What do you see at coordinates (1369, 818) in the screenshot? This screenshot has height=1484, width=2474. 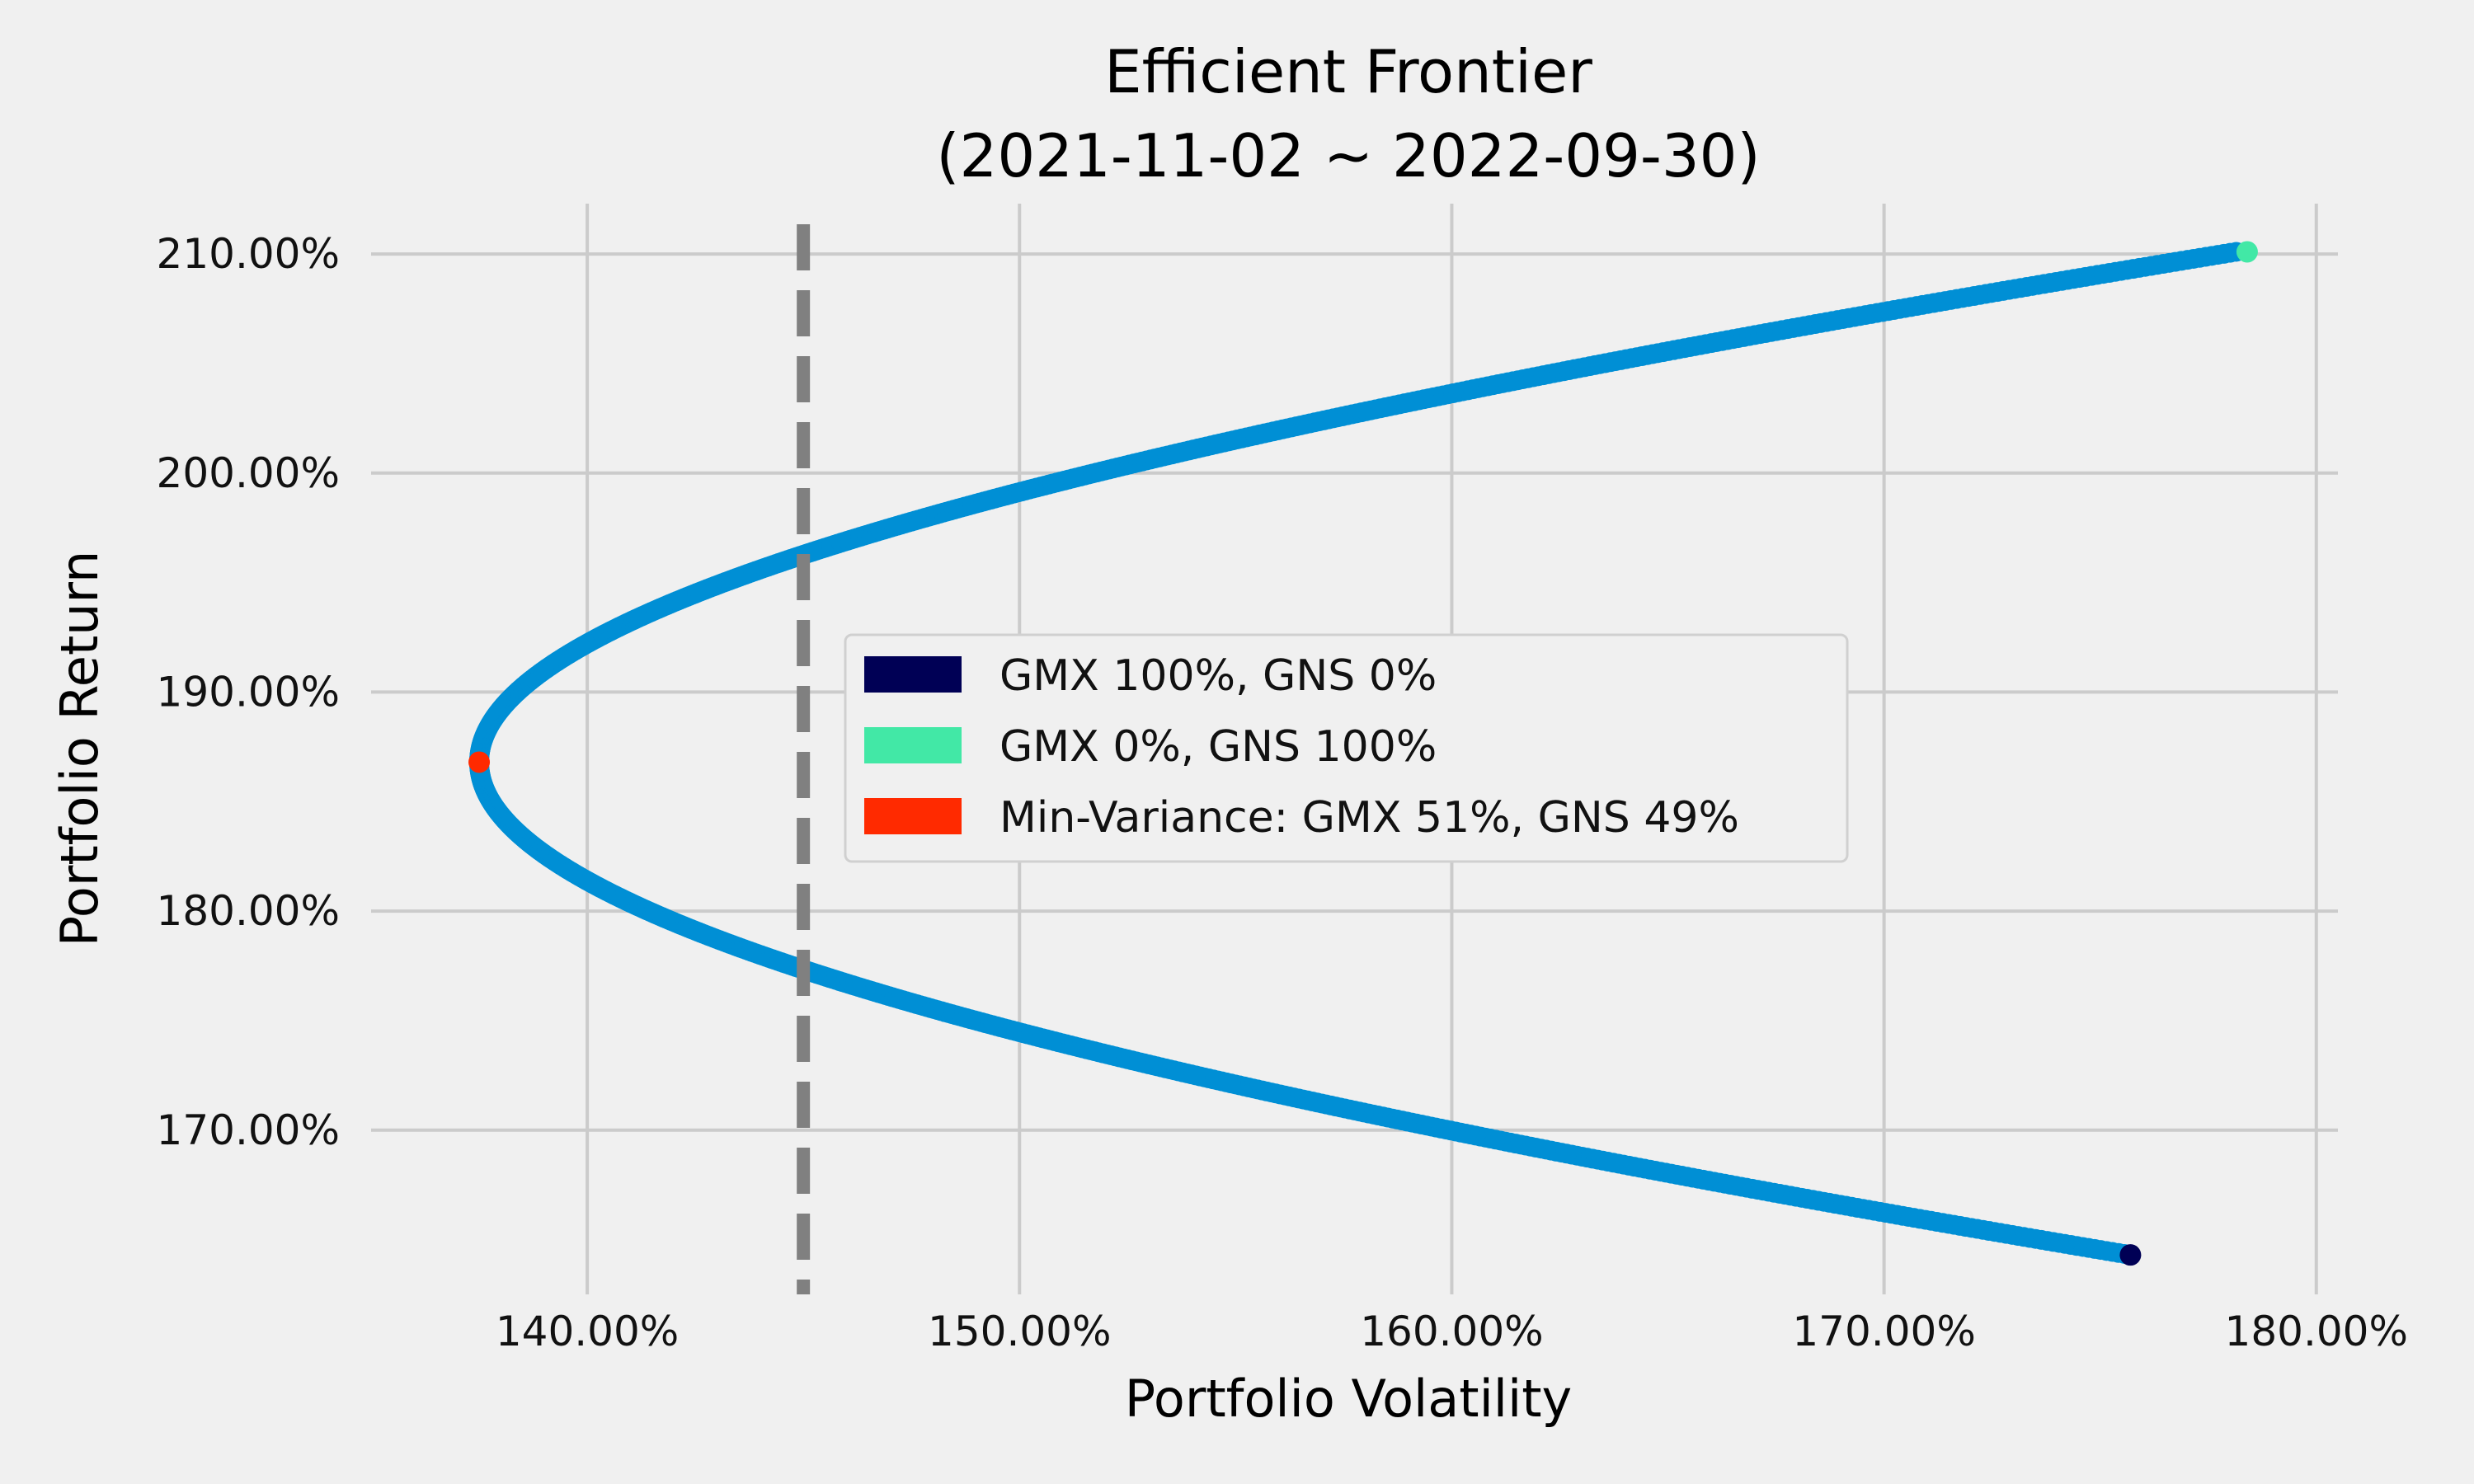 I see `legend-label: Min-Variance: GMX 51%, GNS 49%` at bounding box center [1369, 818].